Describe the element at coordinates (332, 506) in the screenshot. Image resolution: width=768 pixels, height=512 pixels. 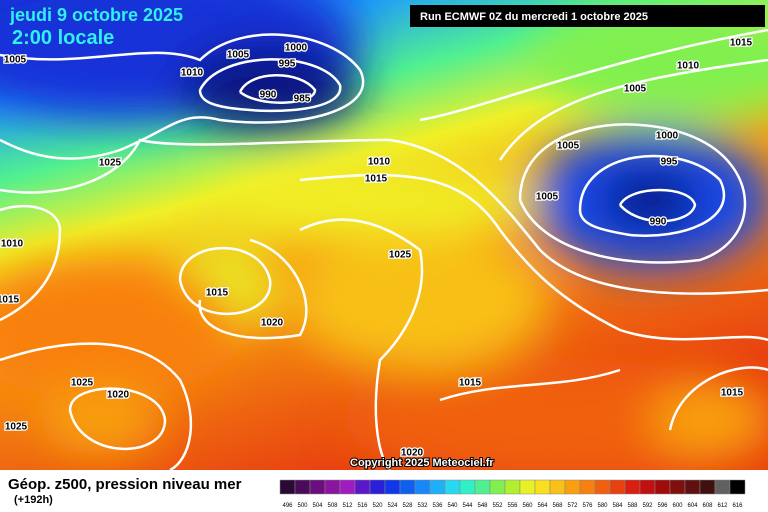
I see `legend-label: 508` at that location.